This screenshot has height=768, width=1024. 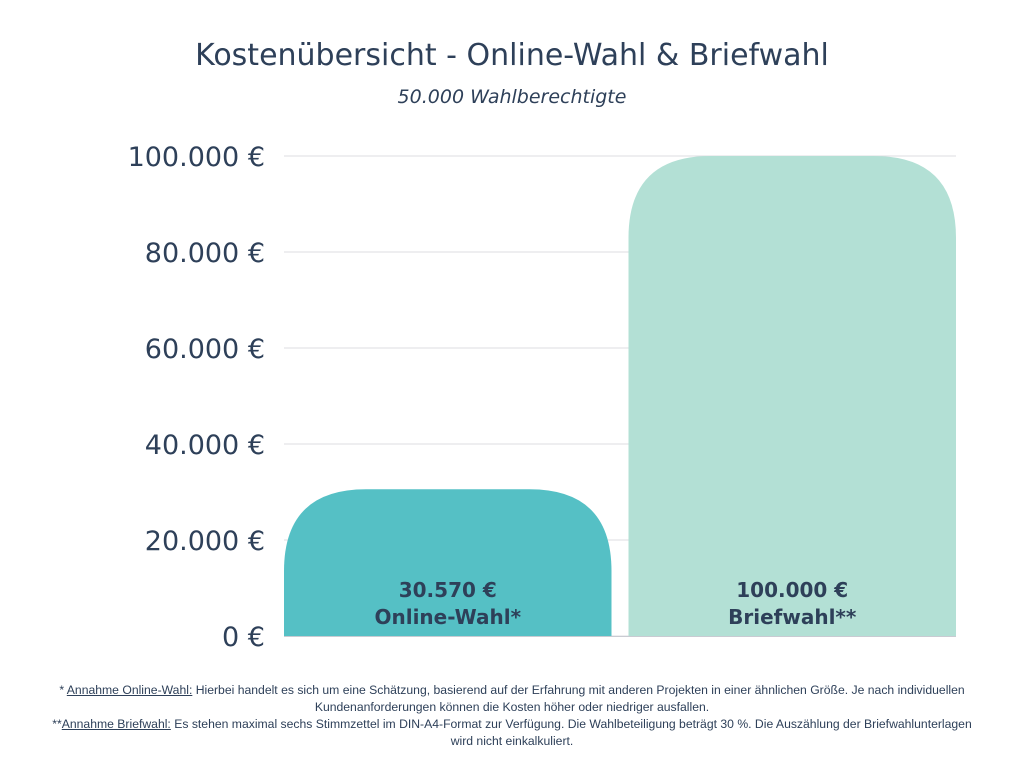 What do you see at coordinates (243, 637) in the screenshot?
I see `y-tick-label: 0 €` at bounding box center [243, 637].